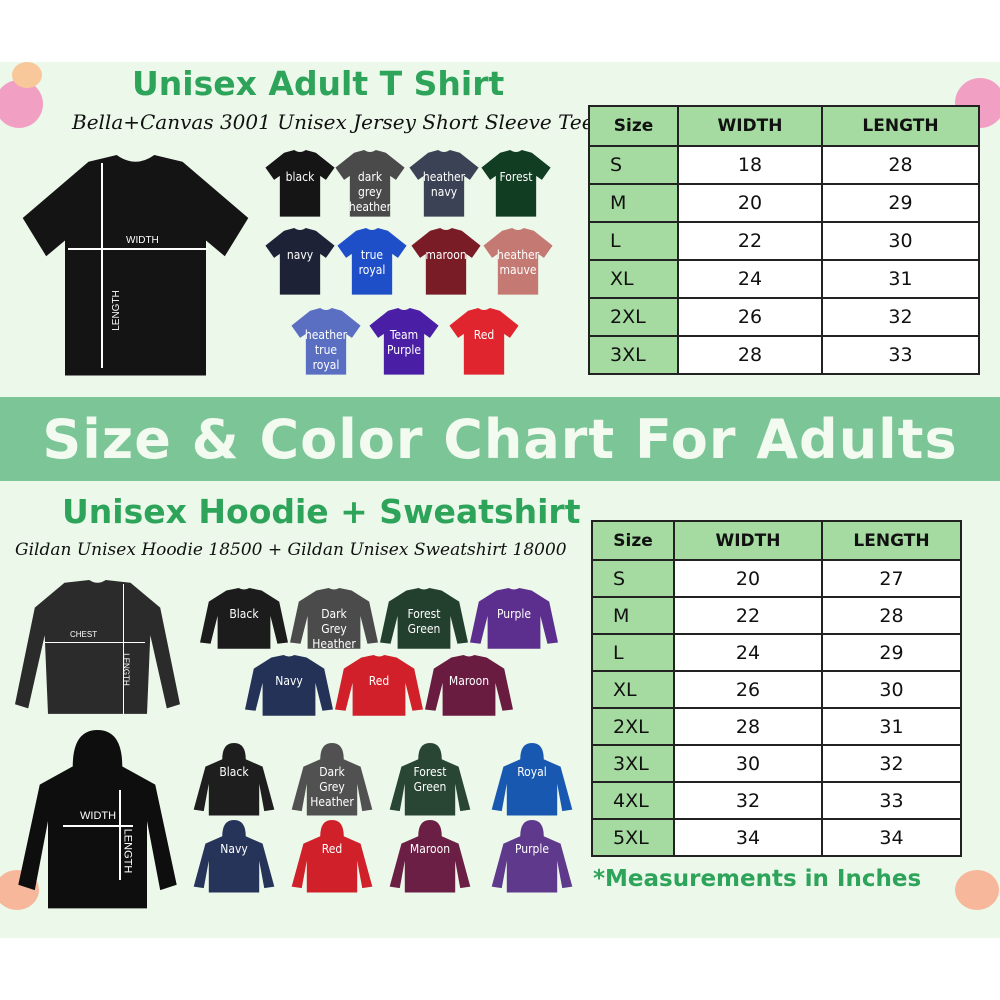 This screenshot has height=1000, width=1000. Describe the element at coordinates (532, 772) in the screenshot. I see `hood-color-label: Royal` at that location.